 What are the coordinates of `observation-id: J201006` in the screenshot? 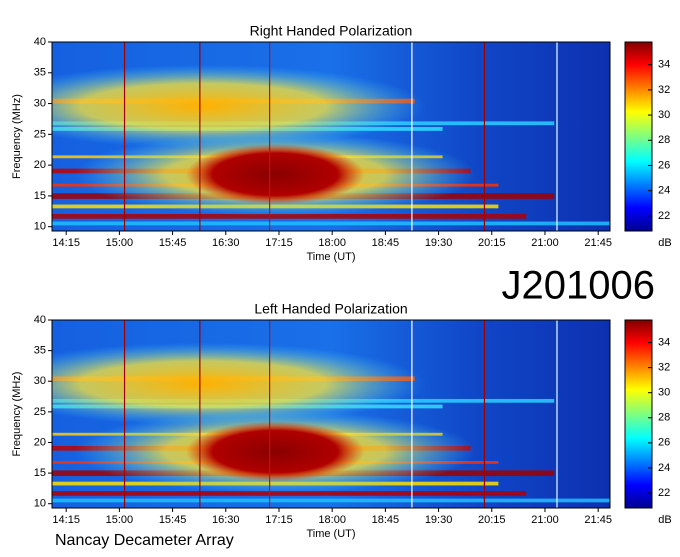 It's located at (578, 286).